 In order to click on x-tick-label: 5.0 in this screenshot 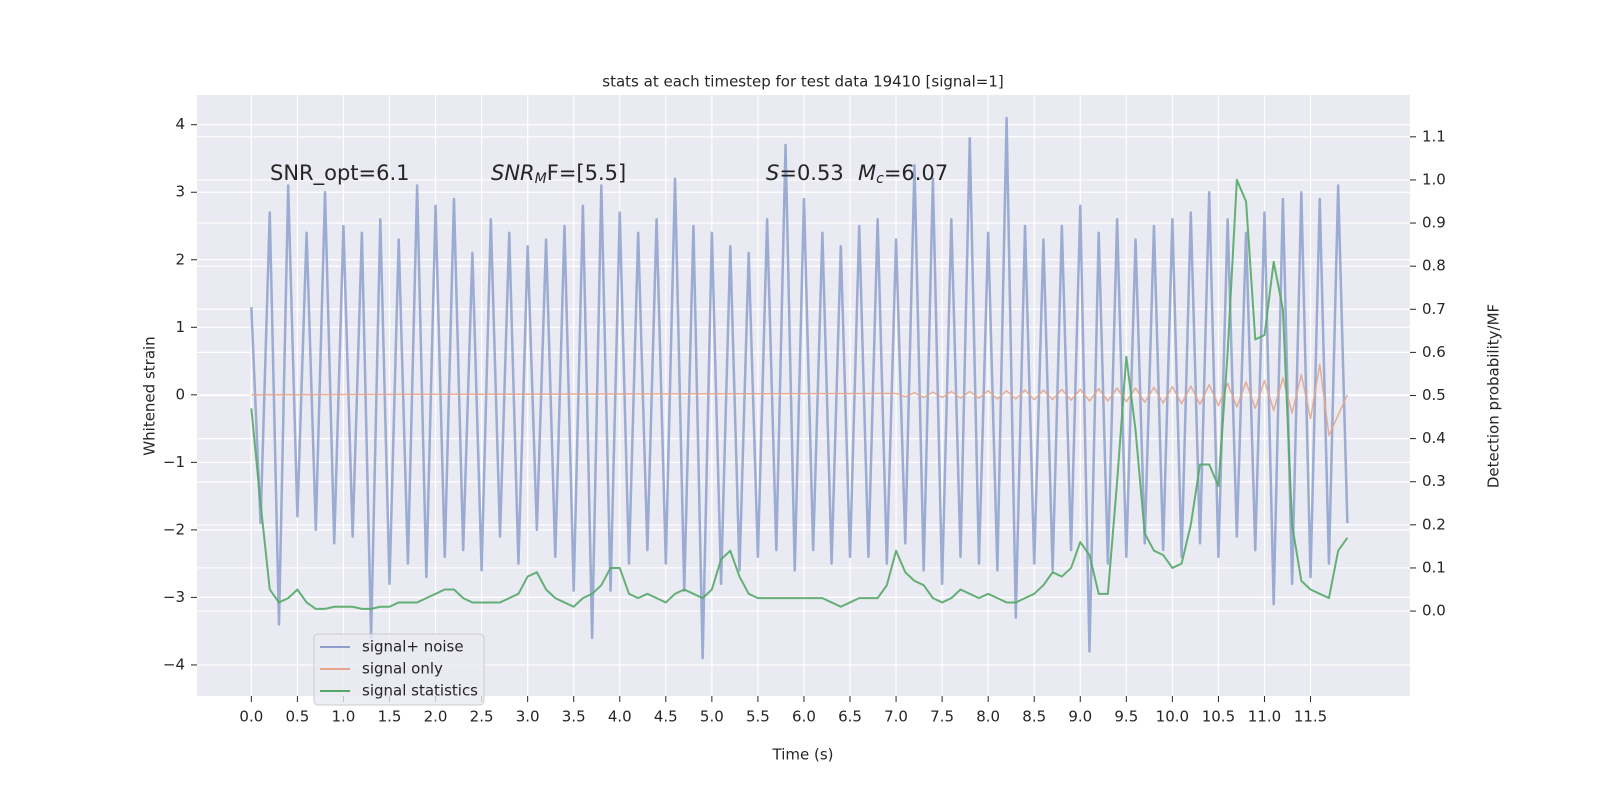, I will do `click(712, 717)`.